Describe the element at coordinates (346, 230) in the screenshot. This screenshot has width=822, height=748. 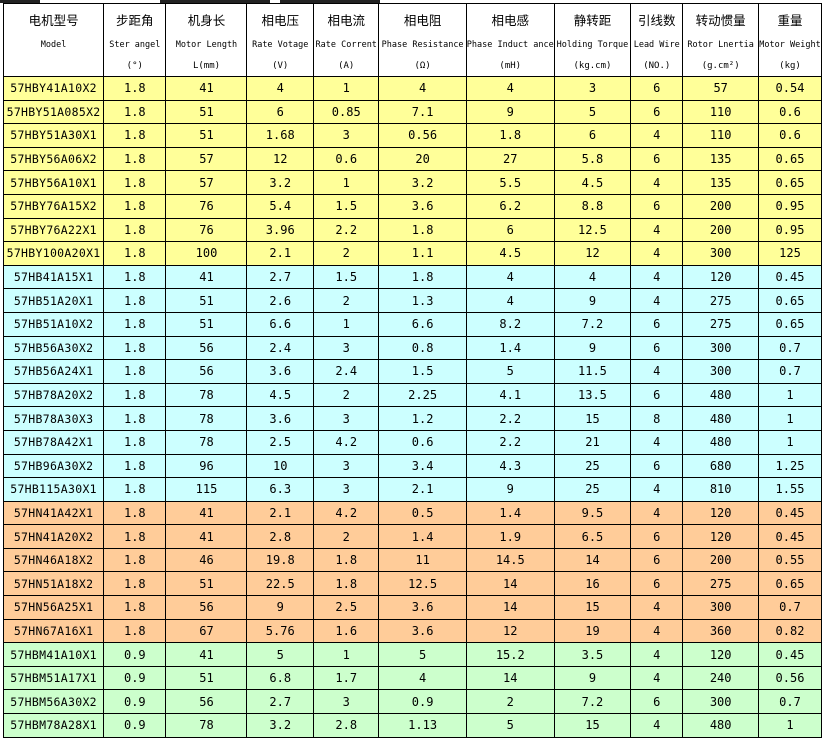
I see `cell-rated-current: 2.2` at that location.